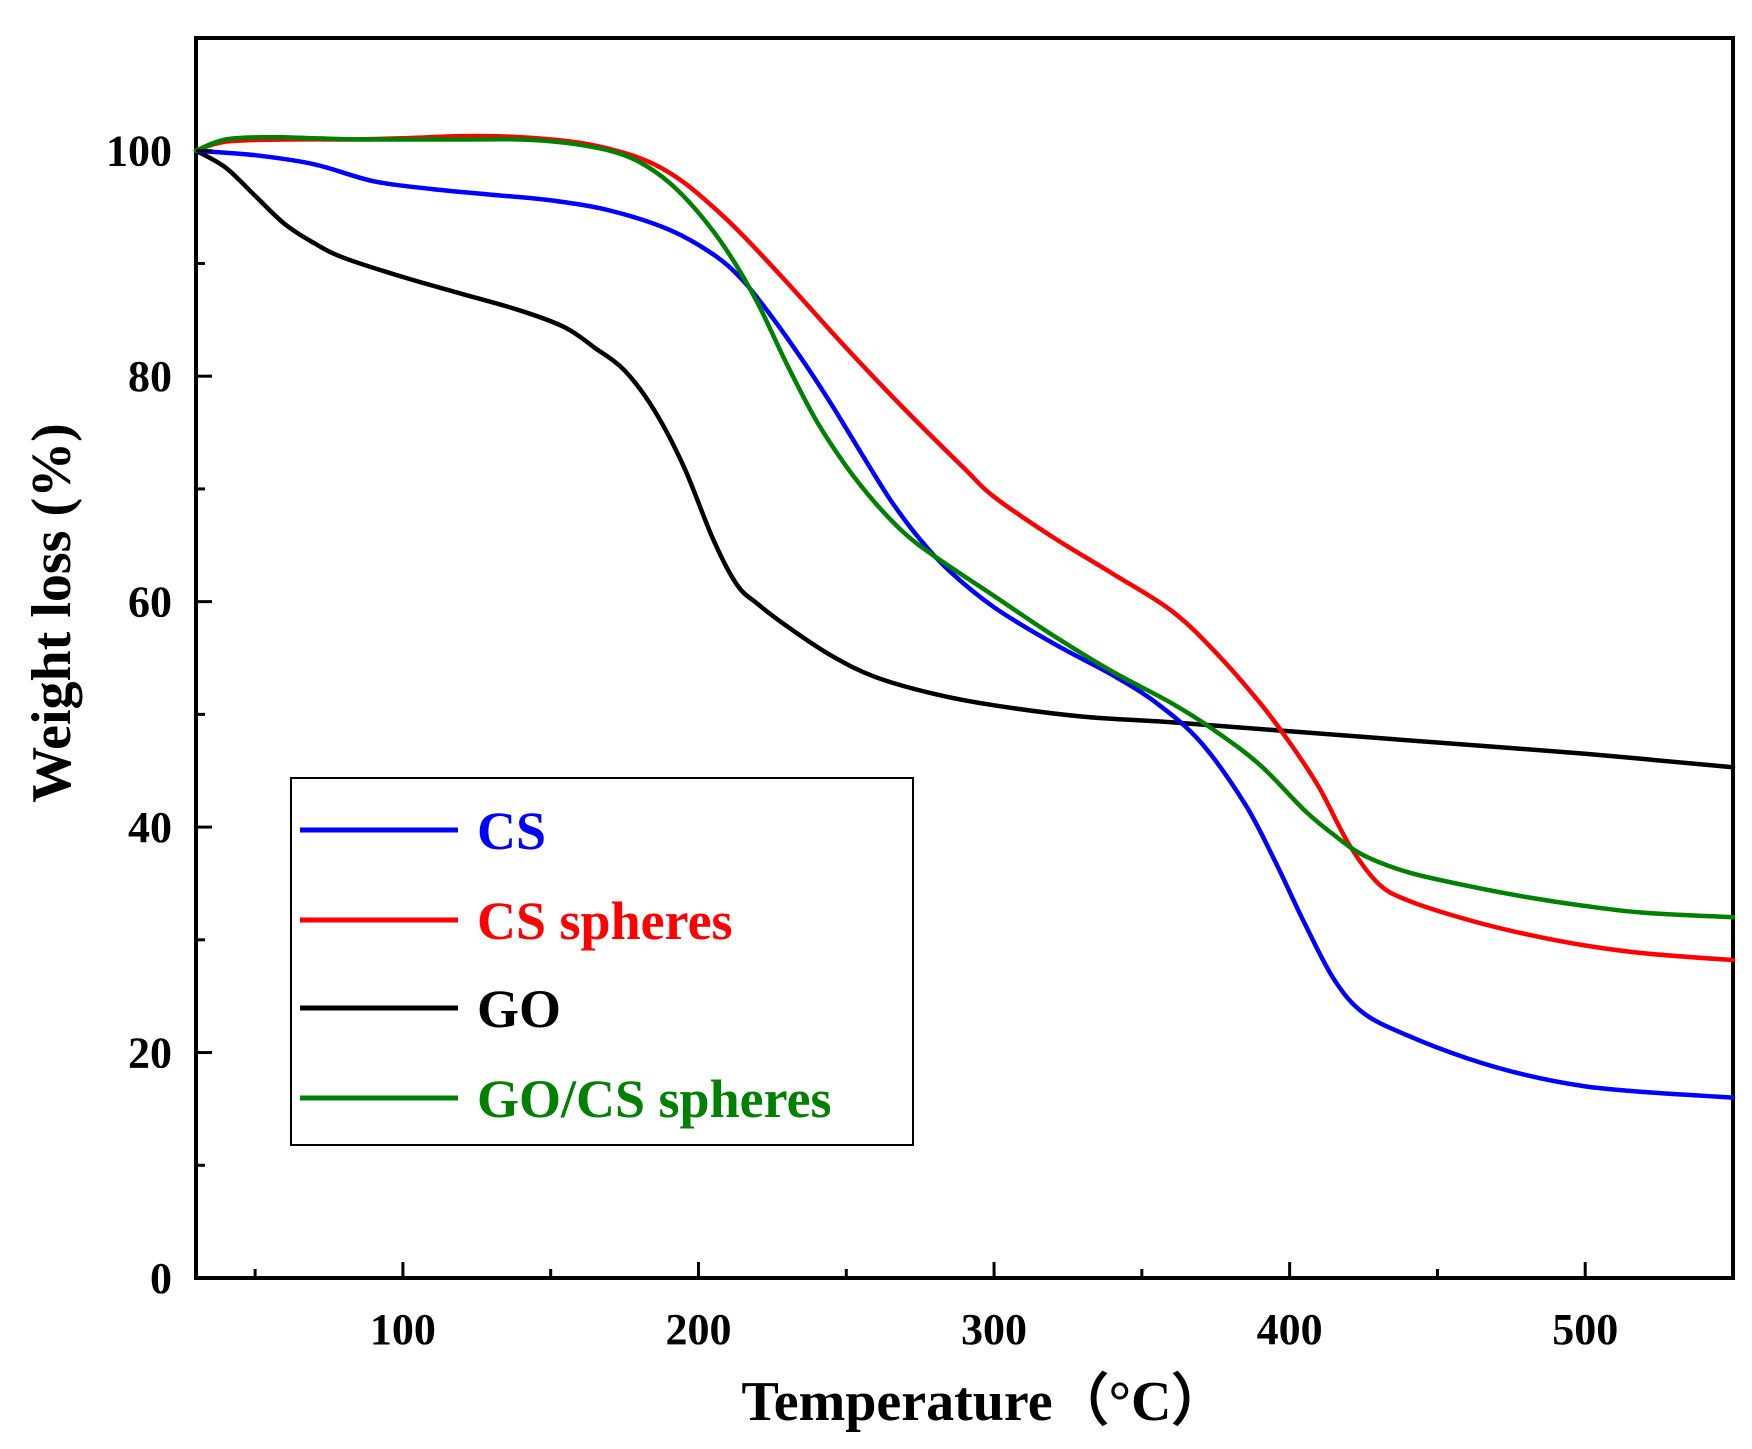 The height and width of the screenshot is (1449, 1752). Describe the element at coordinates (1585, 1329) in the screenshot. I see `x-tick-label: 500` at that location.